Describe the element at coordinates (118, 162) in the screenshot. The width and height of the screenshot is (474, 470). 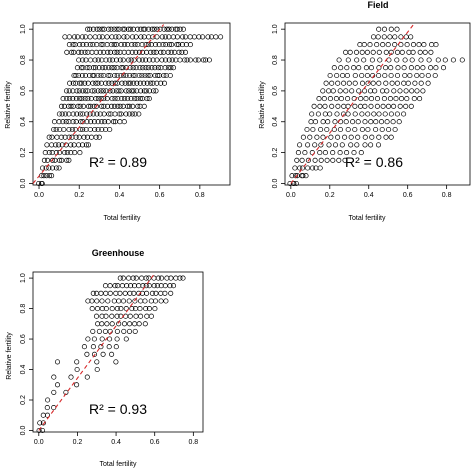
I see `r-squared-label: R² = 0.89` at that location.